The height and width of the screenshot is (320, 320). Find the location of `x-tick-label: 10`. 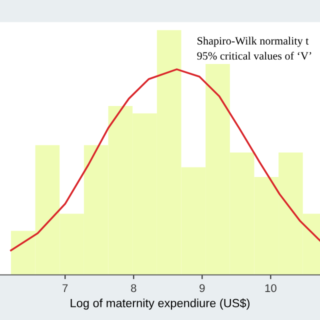

x-tick-label: 10 is located at coordinates (270, 288).